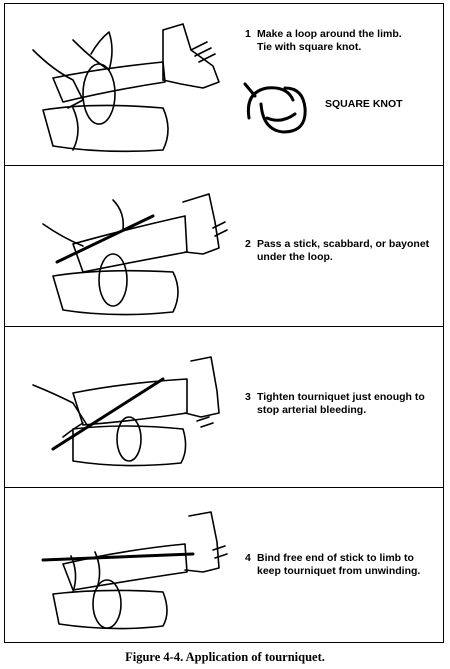  I want to click on square-knot-label: SQUARE KNOT, so click(364, 104).